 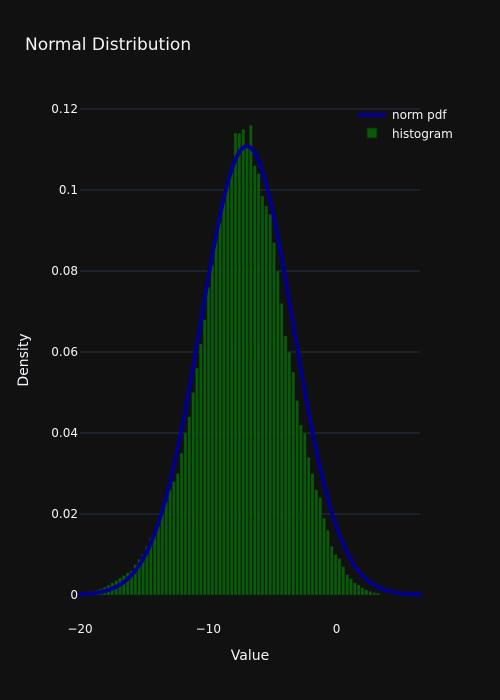 What do you see at coordinates (74, 595) in the screenshot?
I see `y-tick-label: 0` at bounding box center [74, 595].